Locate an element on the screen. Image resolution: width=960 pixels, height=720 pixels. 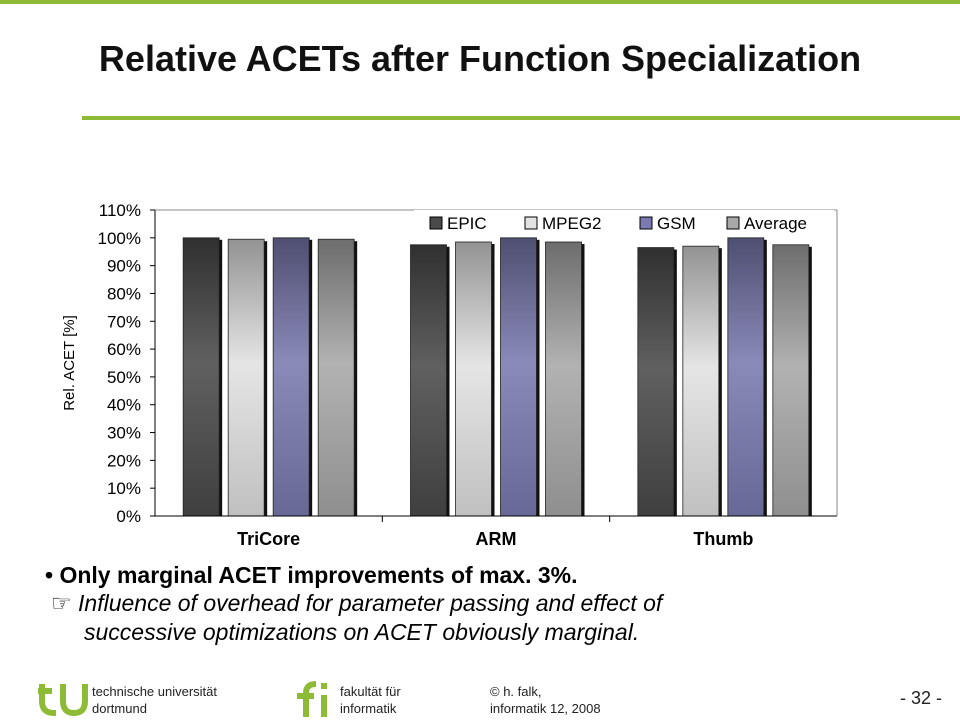
bar-arm-epic is located at coordinates (428, 380).